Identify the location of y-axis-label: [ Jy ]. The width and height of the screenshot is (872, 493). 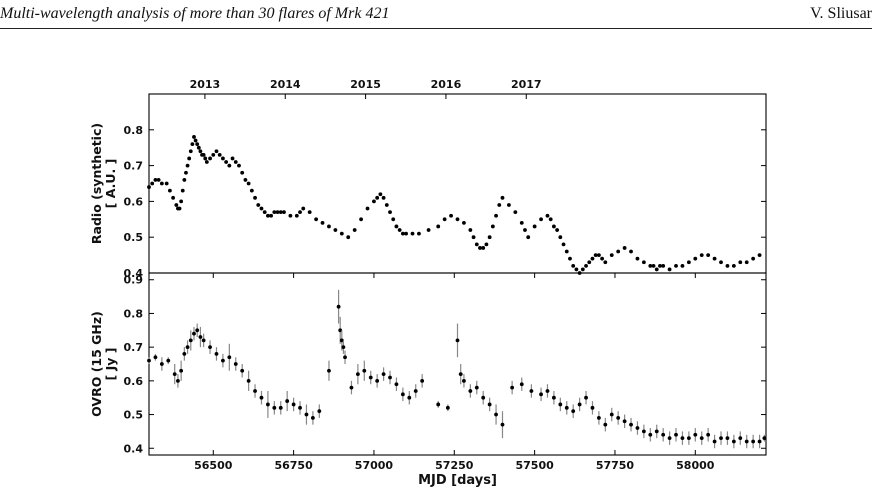
(110, 364).